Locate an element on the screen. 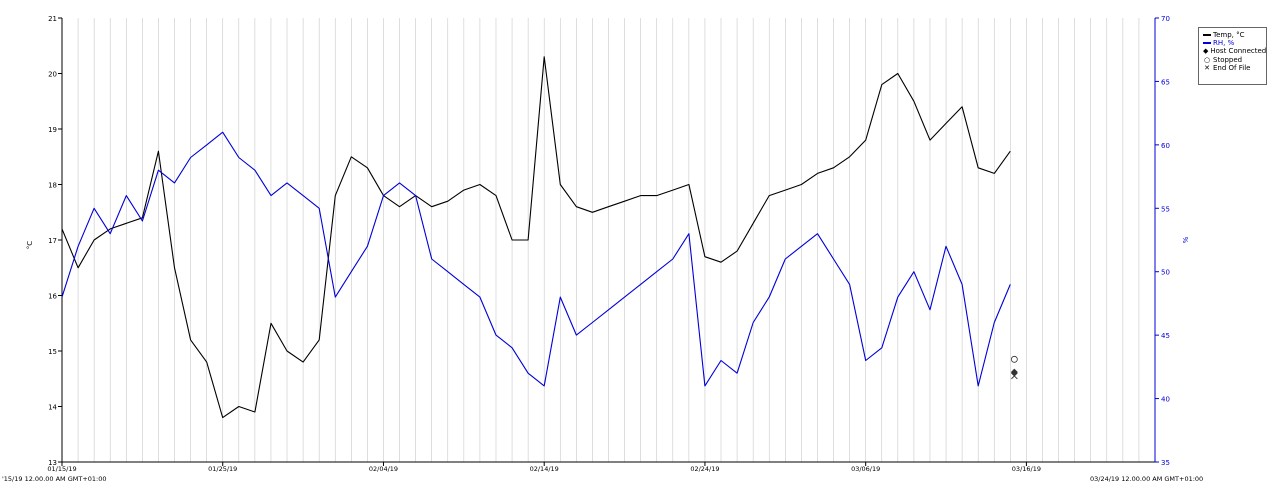 Image resolution: width=1267 pixels, height=487 pixels. left-y-tick-label: 15 is located at coordinates (52, 352).